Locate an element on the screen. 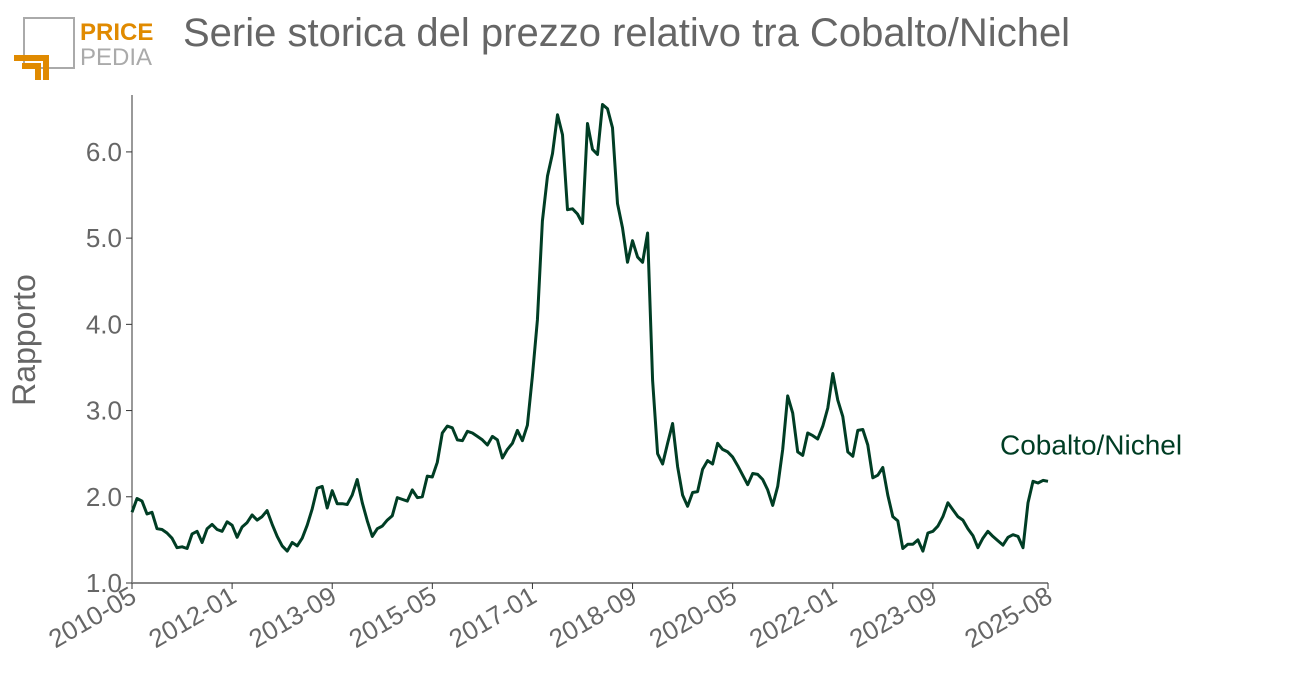 Image resolution: width=1293 pixels, height=696 pixels. y-tick-label: 3.0 is located at coordinates (104, 411).